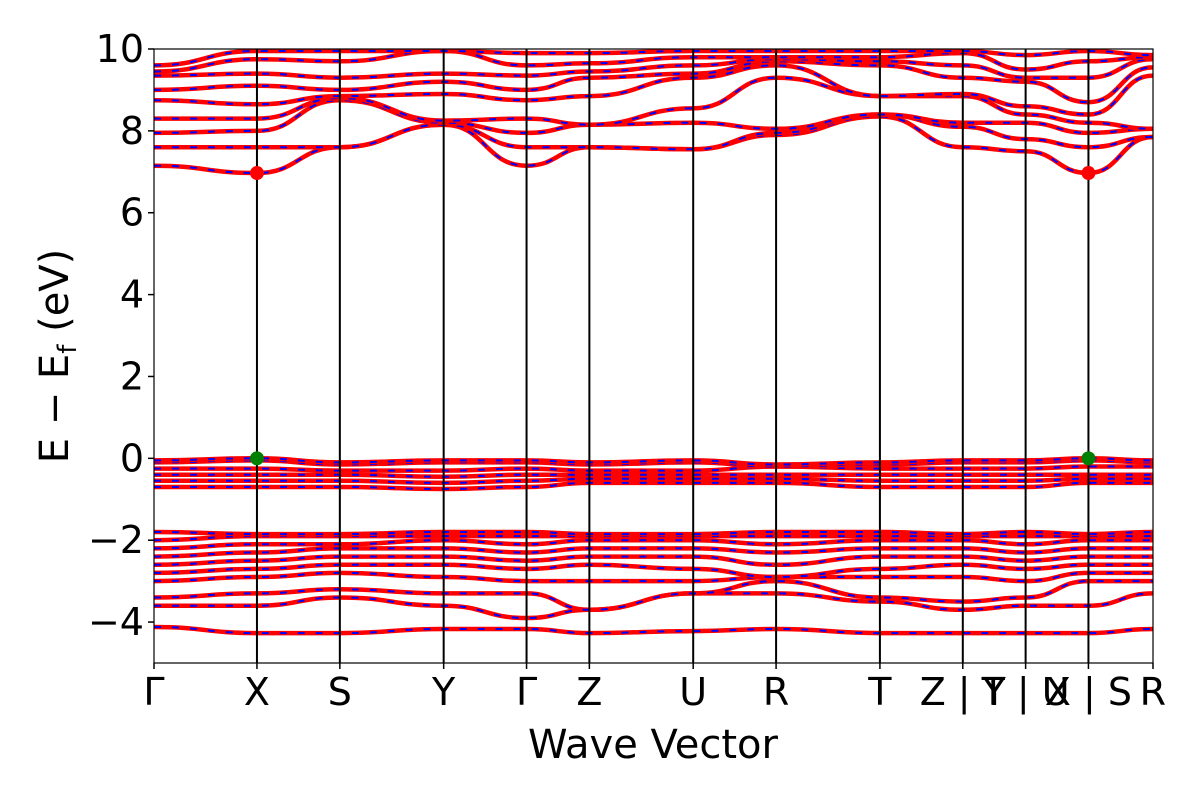  What do you see at coordinates (68, 349) in the screenshot?
I see `y-axis-label-subscript: f` at bounding box center [68, 349].